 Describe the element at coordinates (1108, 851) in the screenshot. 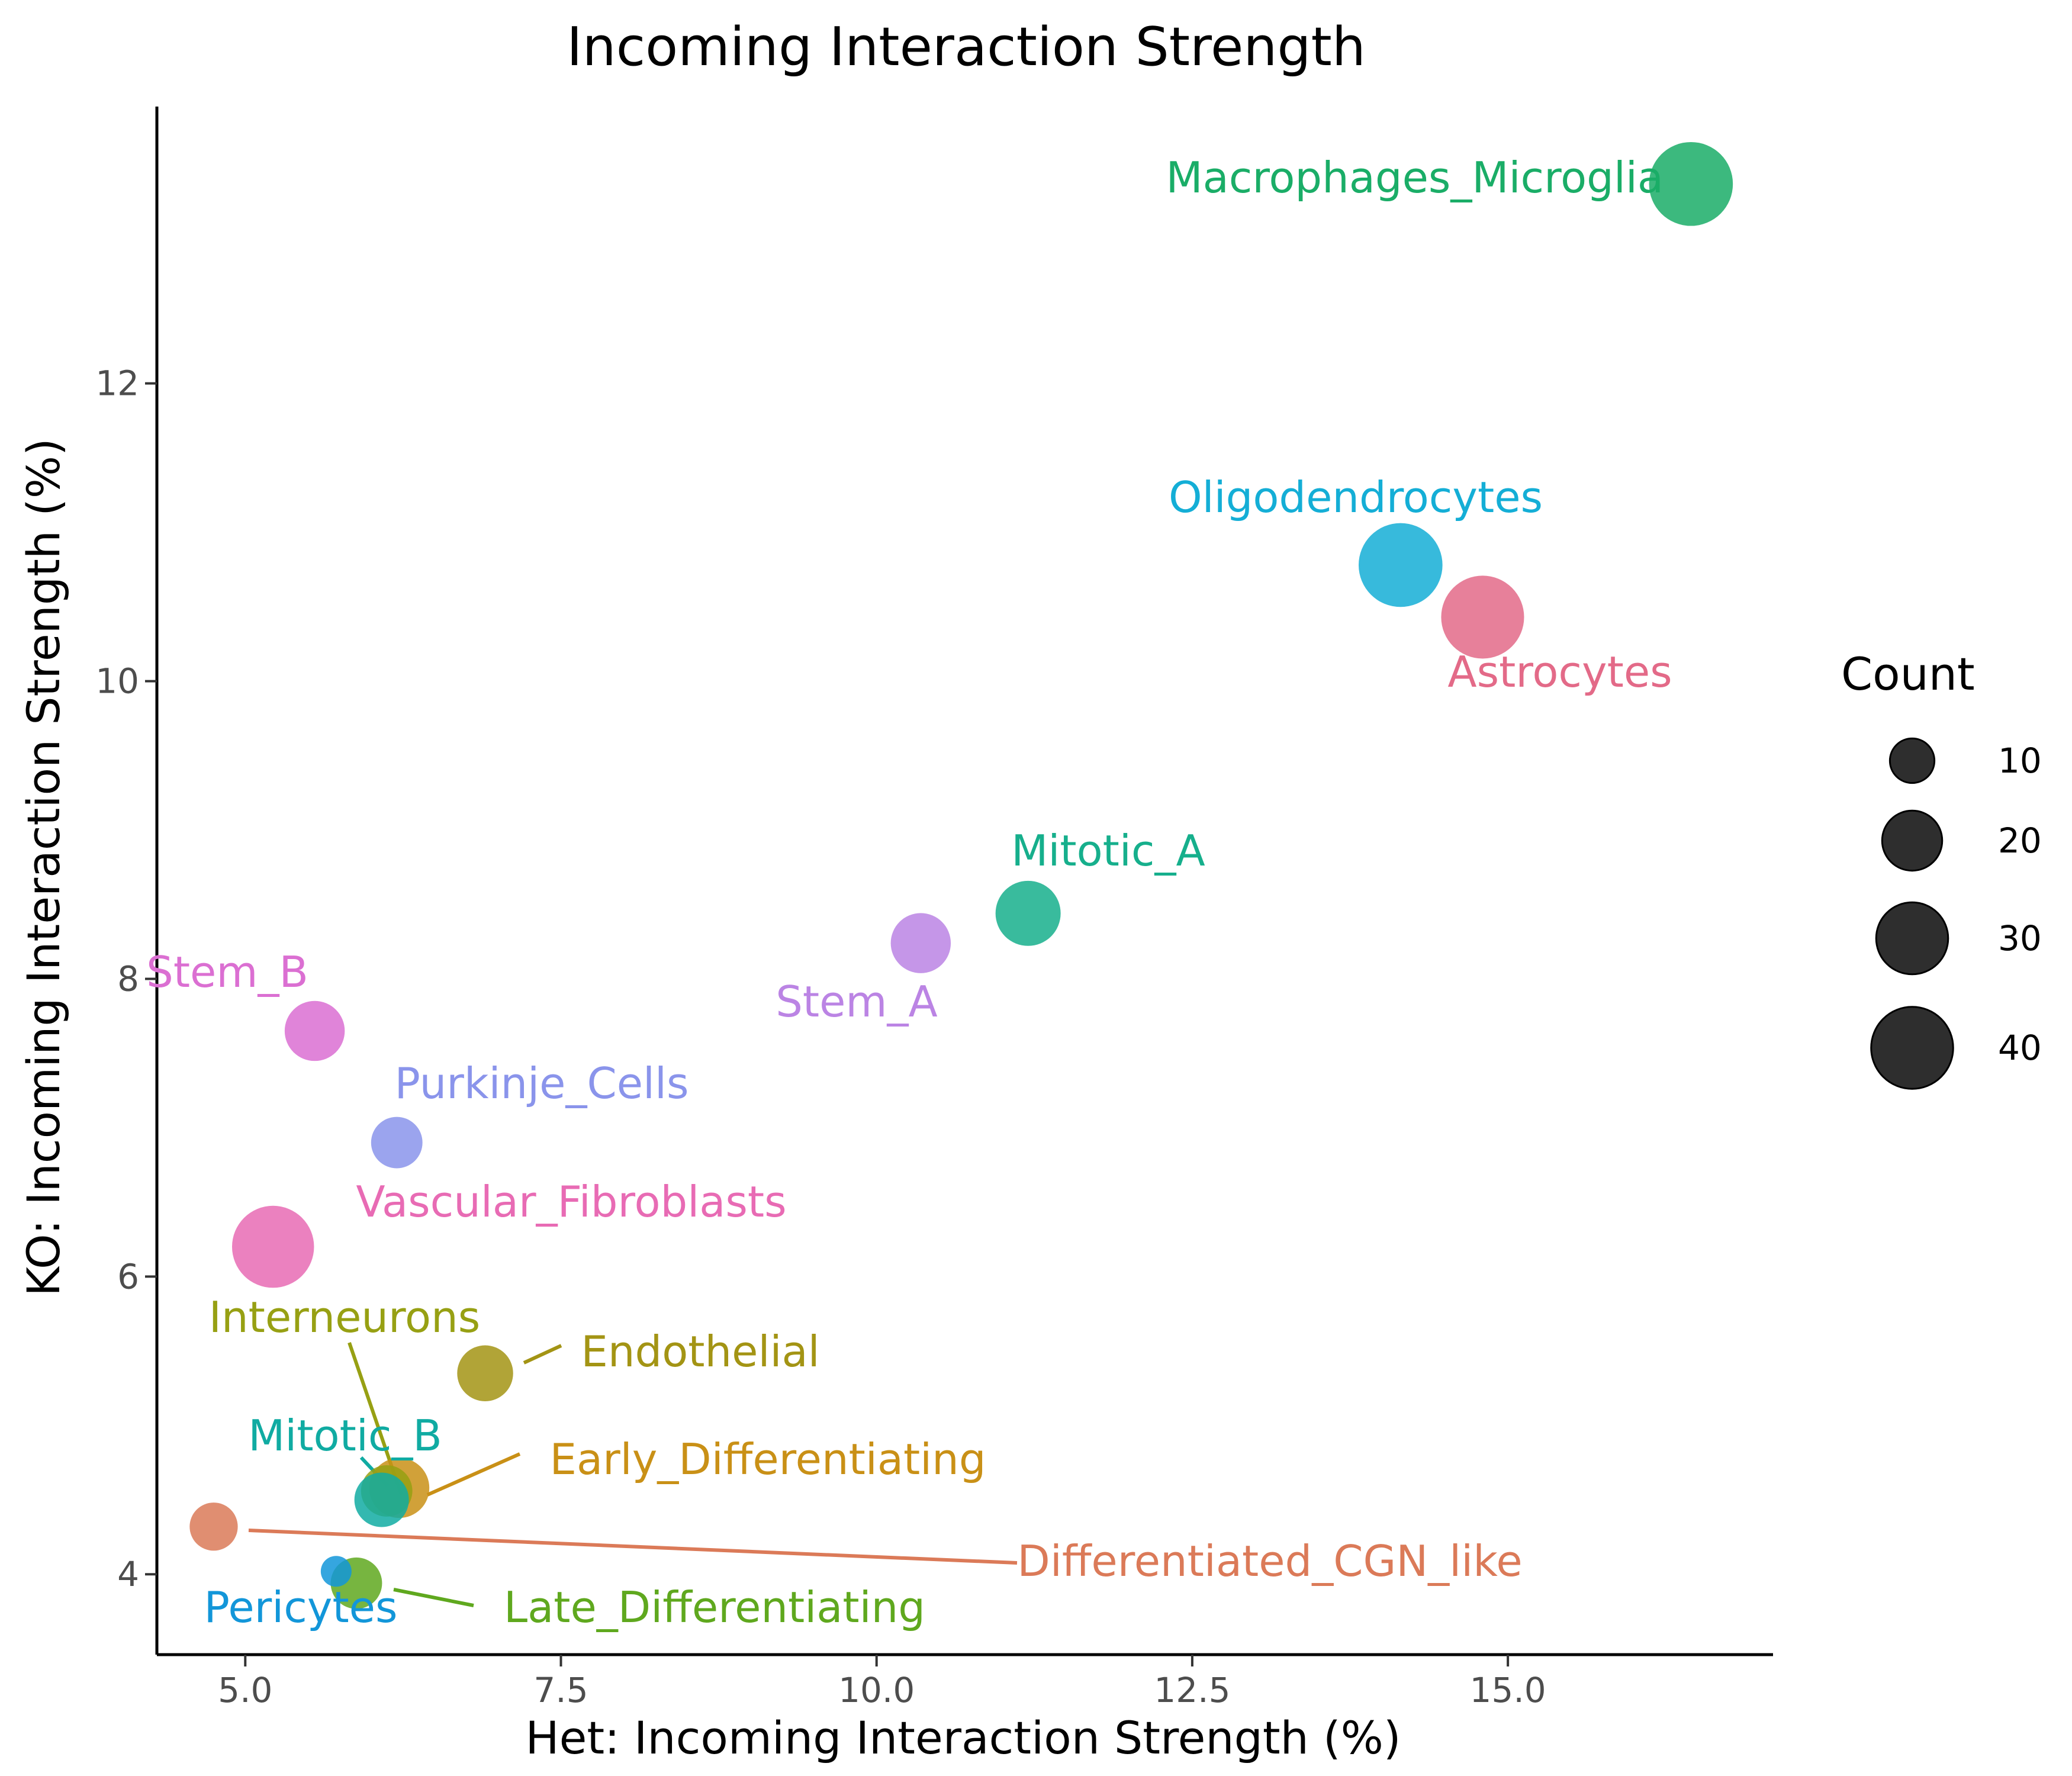

I see `label-mitotic-a: Mitotic_A` at that location.